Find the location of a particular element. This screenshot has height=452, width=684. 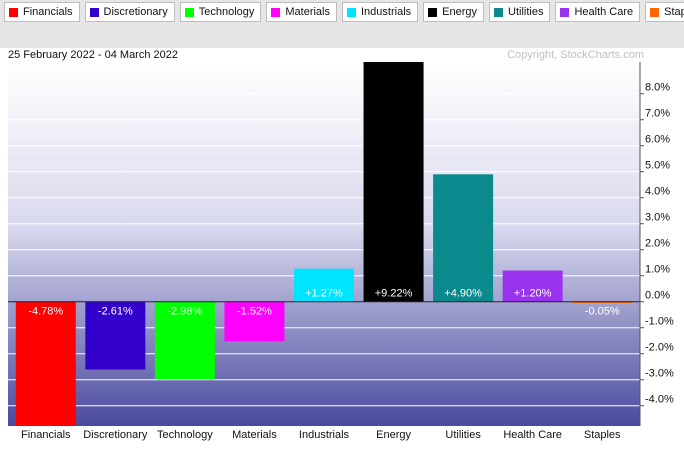

y-tick-label: 7.0% is located at coordinates (657, 114).